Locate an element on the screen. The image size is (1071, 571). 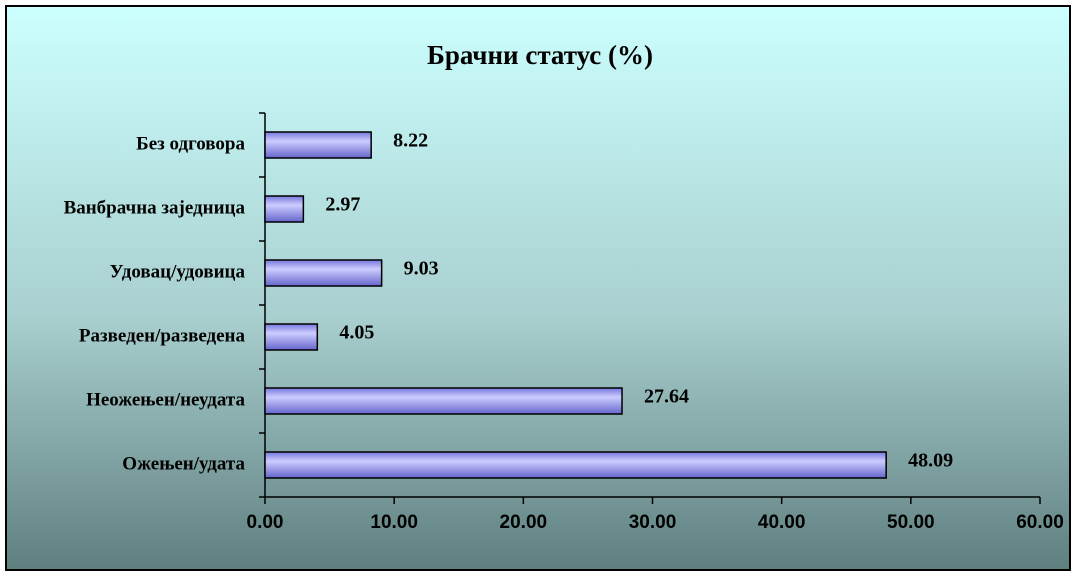
data-label: 8.22 is located at coordinates (410, 141).